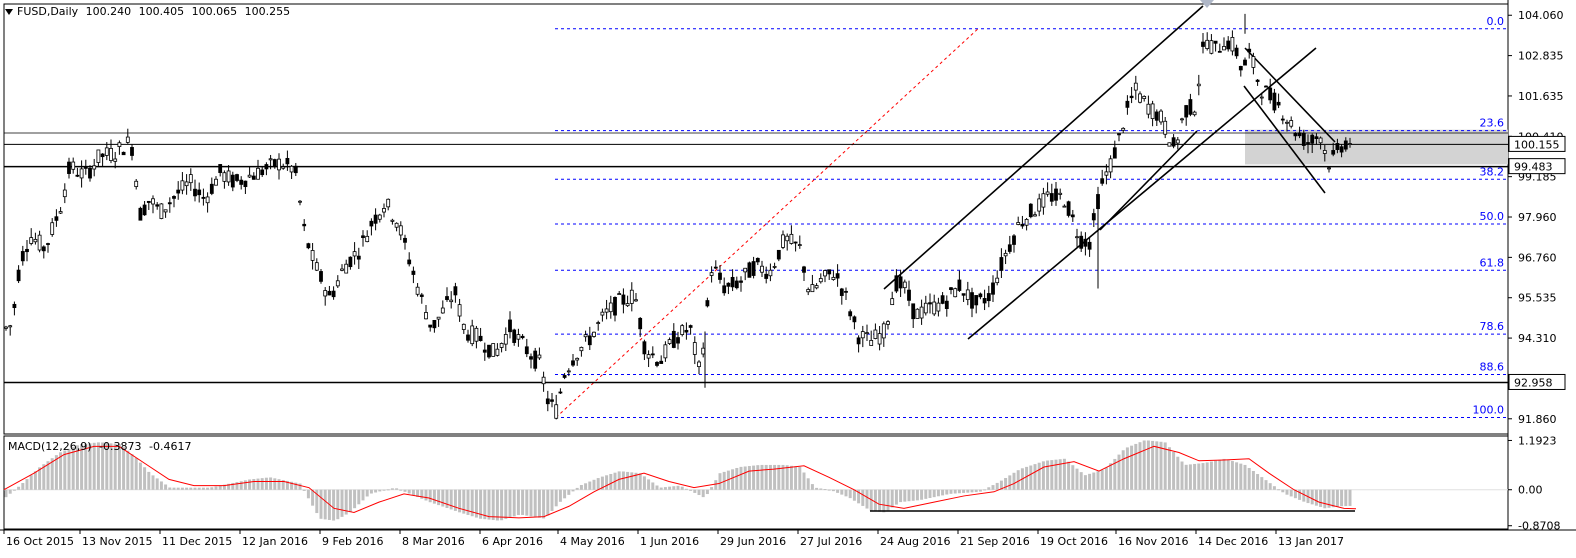 This screenshot has width=1576, height=558. I want to click on time-tick-label: 6 Apr 2016, so click(512, 541).